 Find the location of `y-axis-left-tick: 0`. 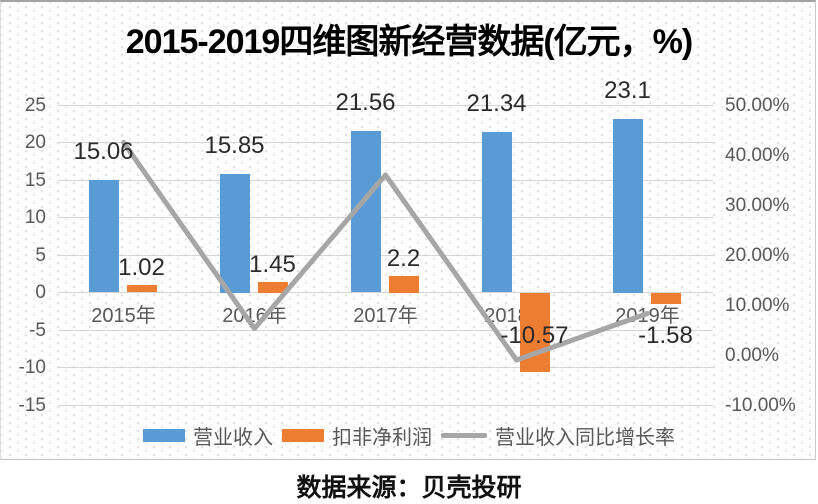

y-axis-left-tick: 0 is located at coordinates (40, 292).